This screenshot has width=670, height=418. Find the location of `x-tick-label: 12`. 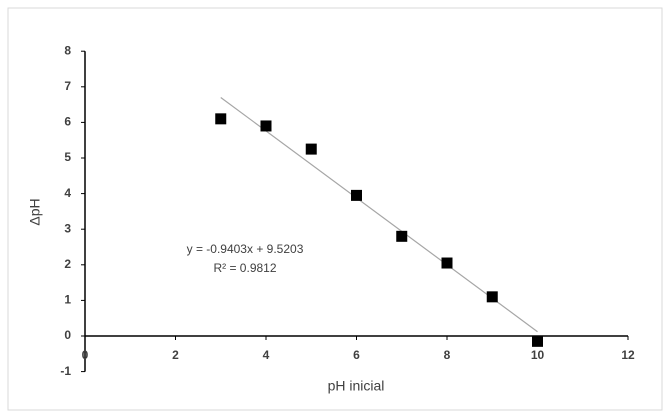

x-tick-label: 12 is located at coordinates (628, 355).